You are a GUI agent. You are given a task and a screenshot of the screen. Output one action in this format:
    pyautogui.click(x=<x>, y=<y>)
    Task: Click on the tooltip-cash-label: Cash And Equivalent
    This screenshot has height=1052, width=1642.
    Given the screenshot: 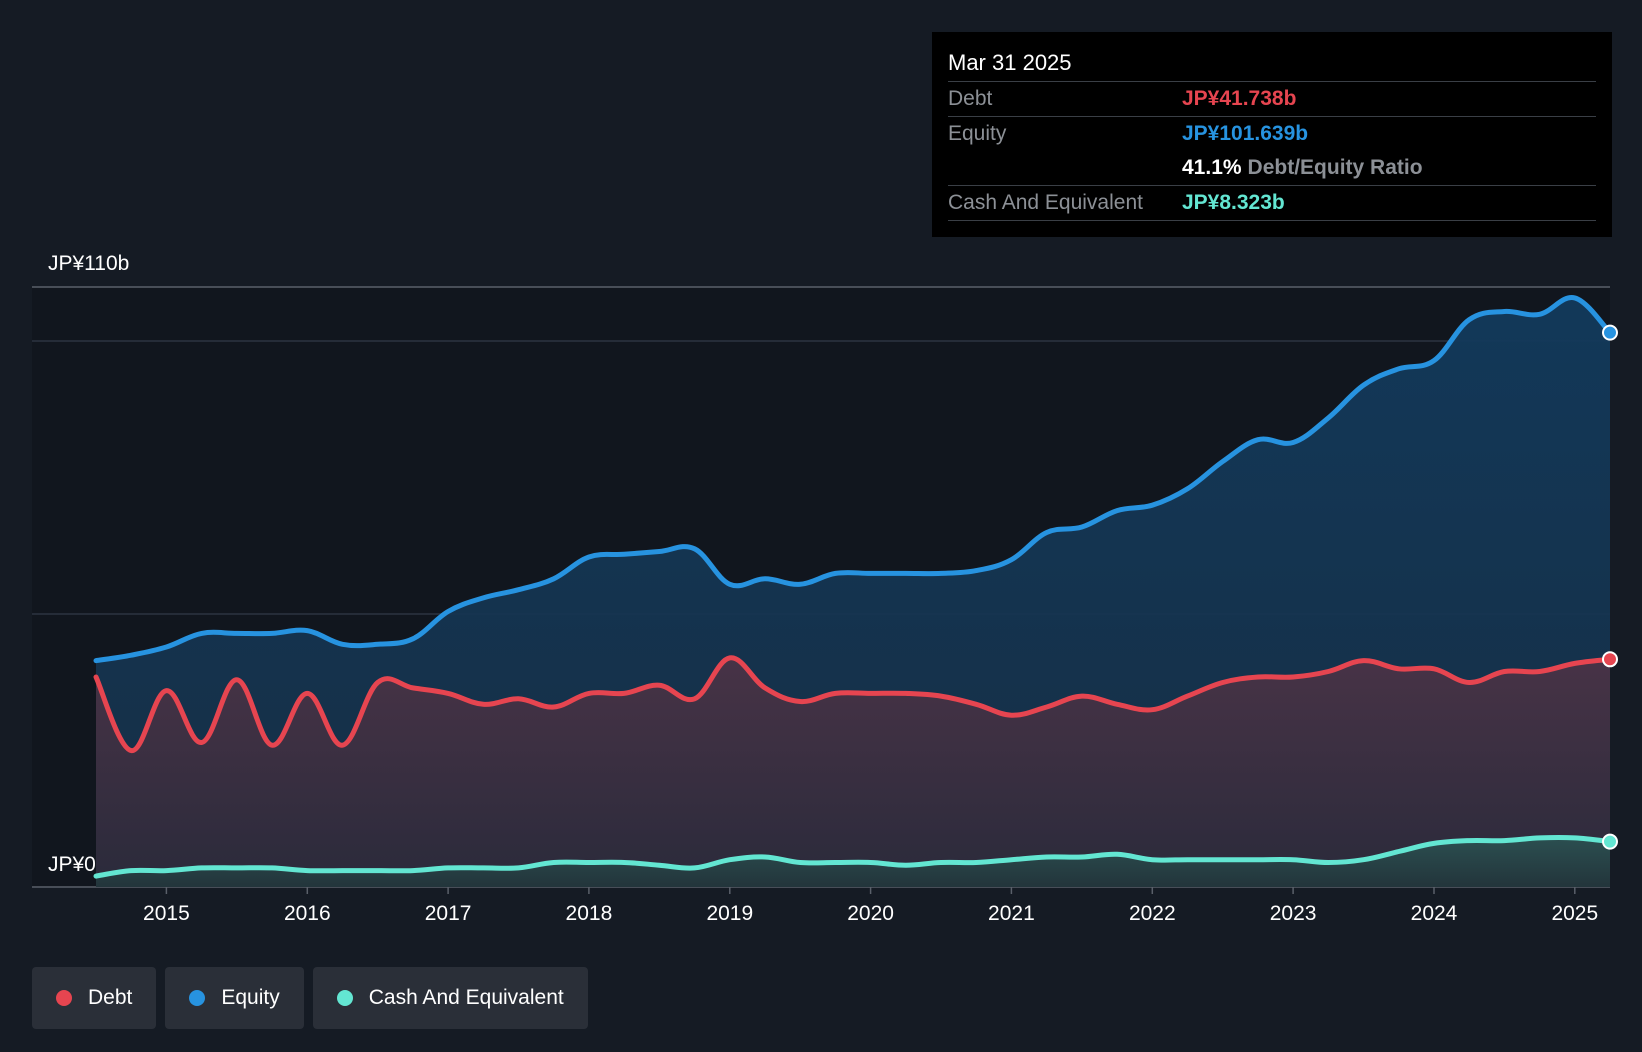 What is the action you would take?
    pyautogui.click(x=1045, y=202)
    